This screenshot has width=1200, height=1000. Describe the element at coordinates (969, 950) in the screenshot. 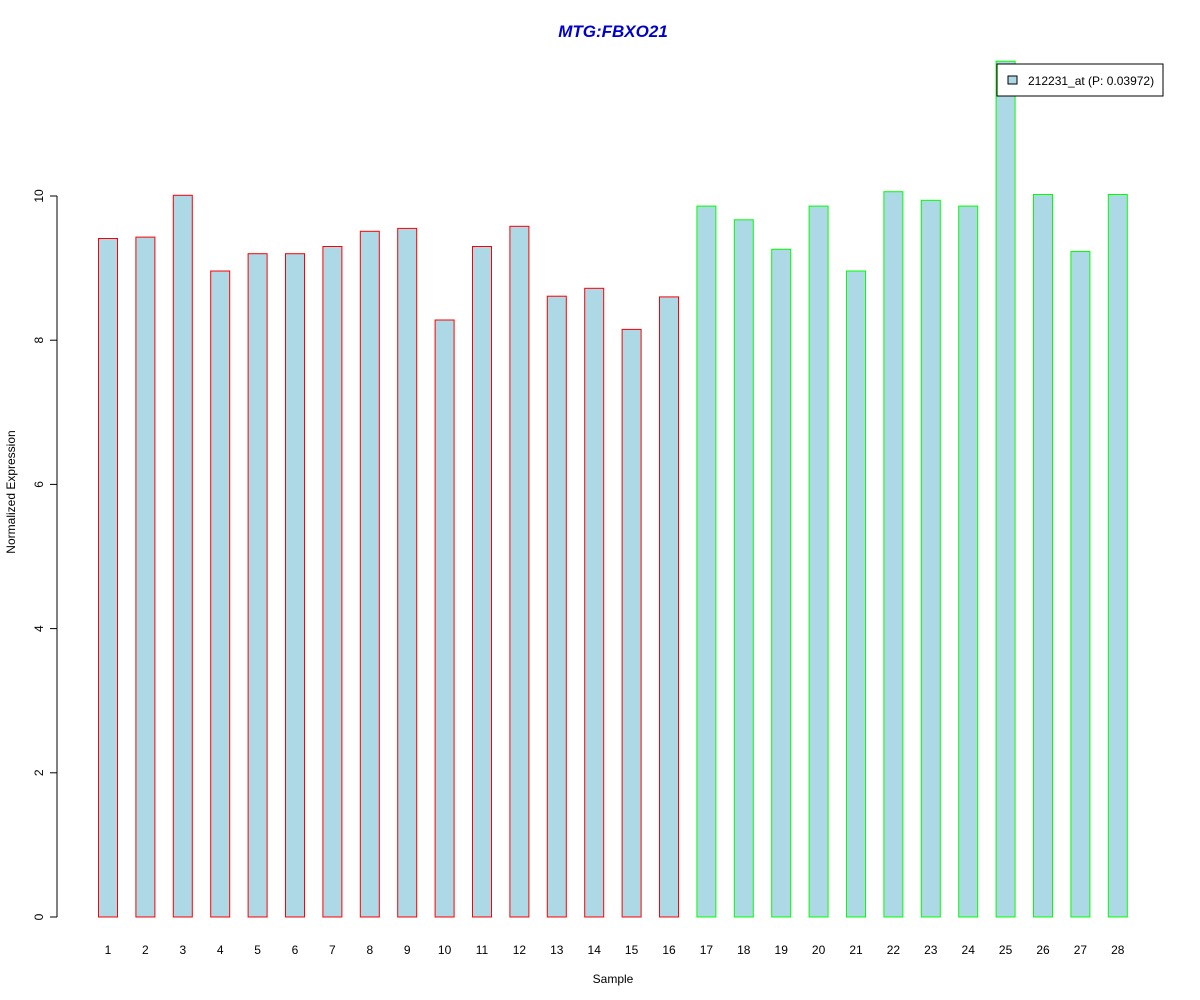

I see `x-tick-label: 24` at that location.